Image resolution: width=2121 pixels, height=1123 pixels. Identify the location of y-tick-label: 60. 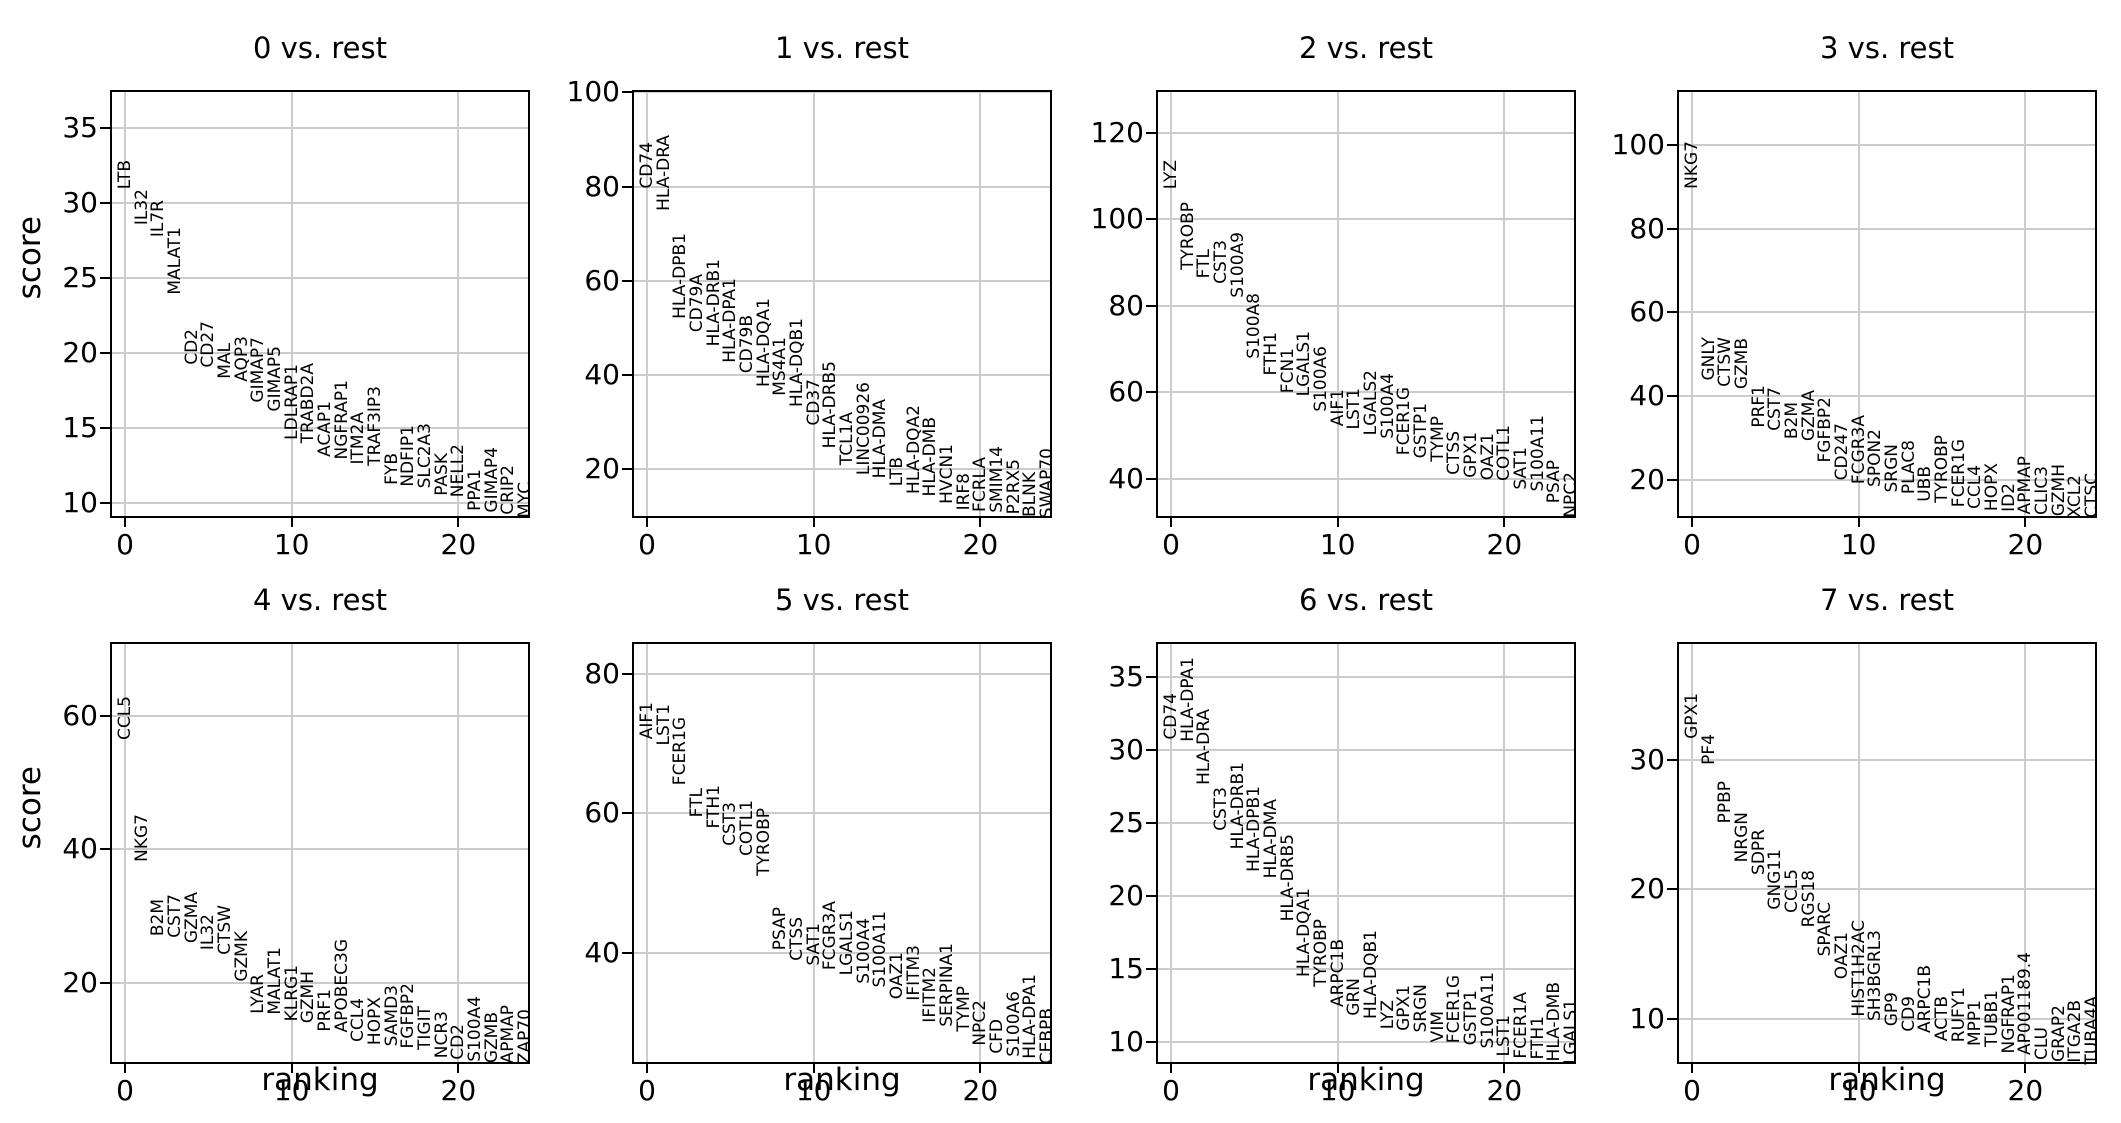
(80, 715).